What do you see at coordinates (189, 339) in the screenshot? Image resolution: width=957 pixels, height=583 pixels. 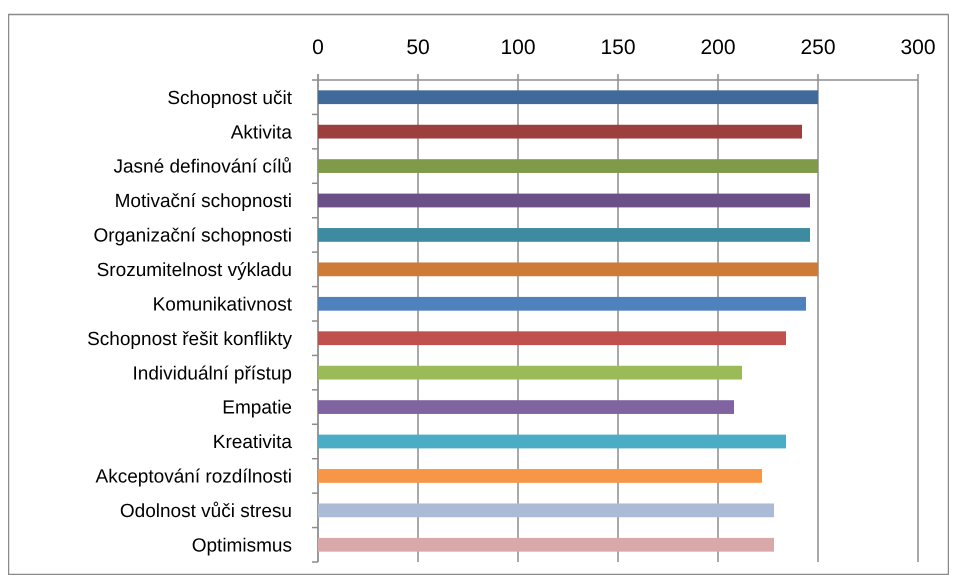 I see `y-tick-label: Schopnost řešit konflikty` at bounding box center [189, 339].